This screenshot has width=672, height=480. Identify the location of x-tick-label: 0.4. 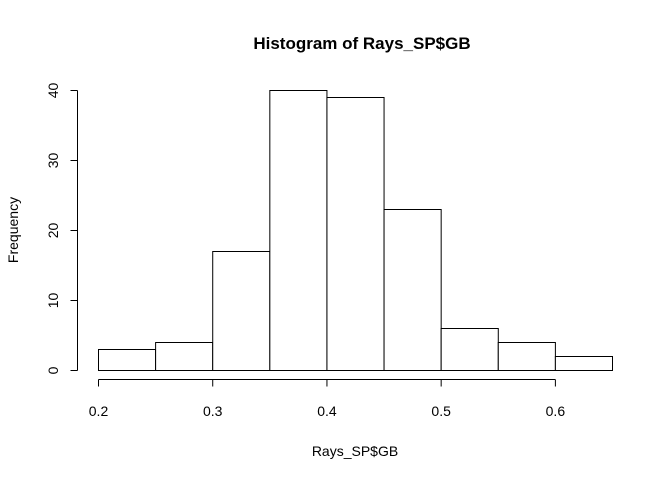
(327, 411).